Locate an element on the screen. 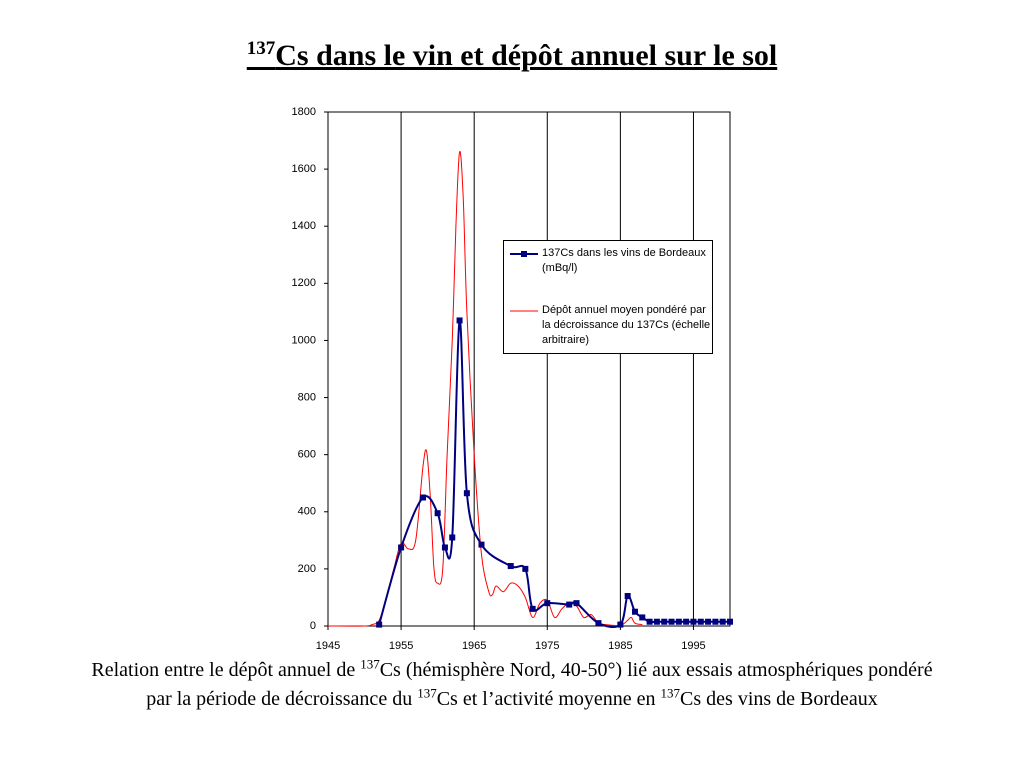 The image size is (1024, 768). x-tick-label: 1945 is located at coordinates (328, 646).